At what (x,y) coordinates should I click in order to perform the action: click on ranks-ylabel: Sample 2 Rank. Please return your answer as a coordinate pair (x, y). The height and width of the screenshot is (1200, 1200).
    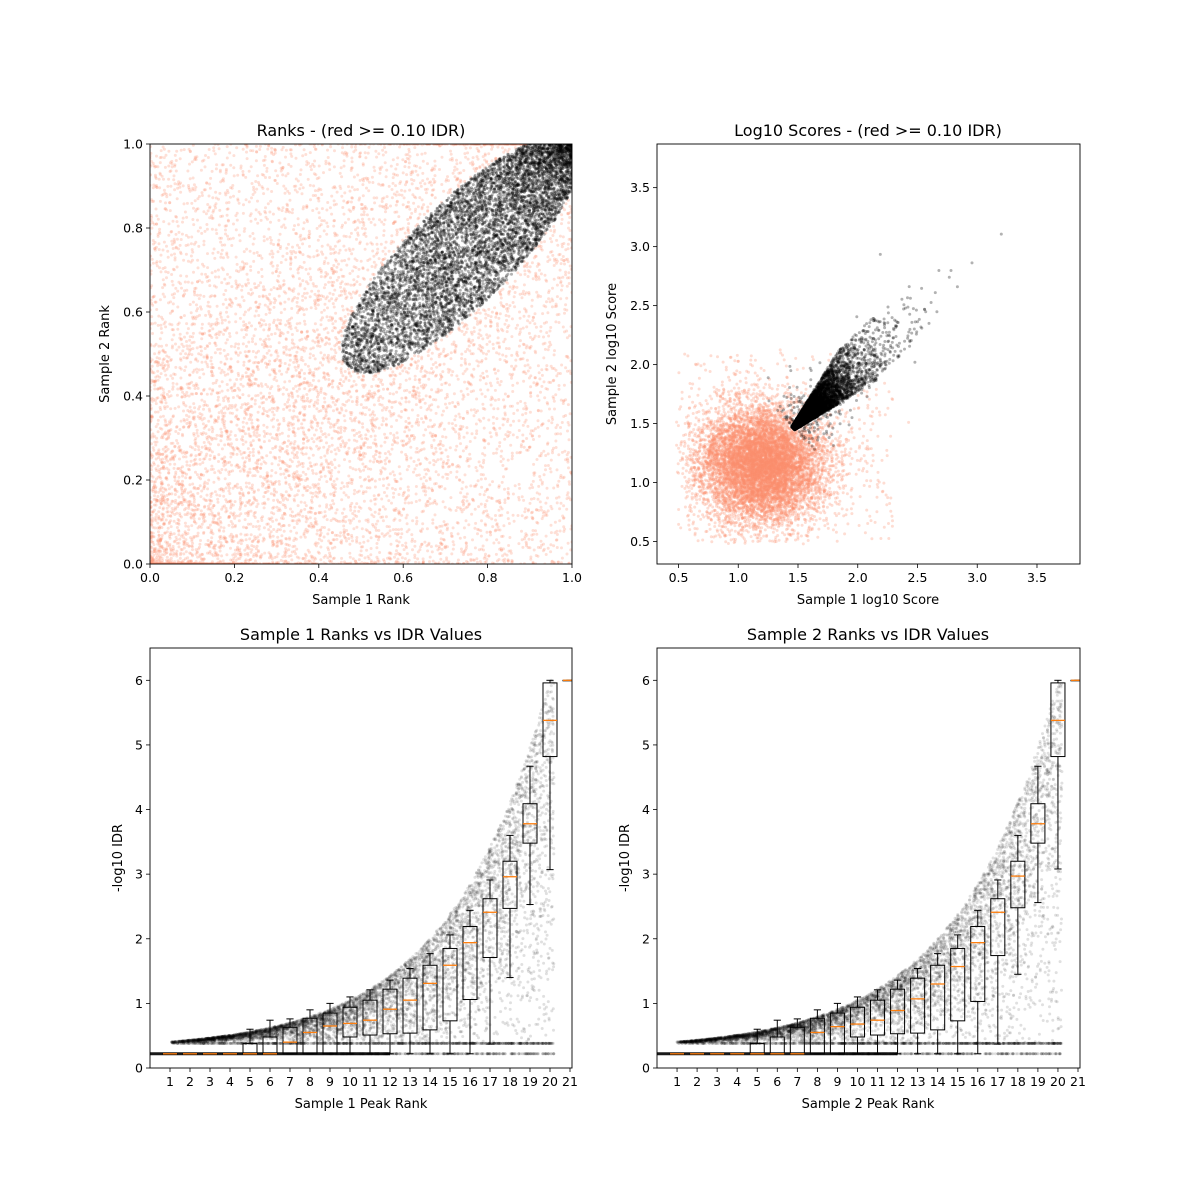
    Looking at the image, I should click on (105, 354).